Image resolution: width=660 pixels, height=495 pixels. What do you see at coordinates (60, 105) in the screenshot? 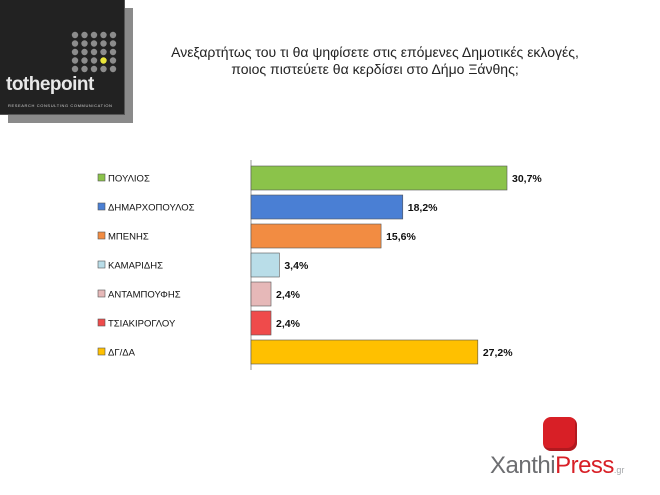
I see `logo-tagline: RESEARCH CONSULTING COMMUNICATION` at bounding box center [60, 105].